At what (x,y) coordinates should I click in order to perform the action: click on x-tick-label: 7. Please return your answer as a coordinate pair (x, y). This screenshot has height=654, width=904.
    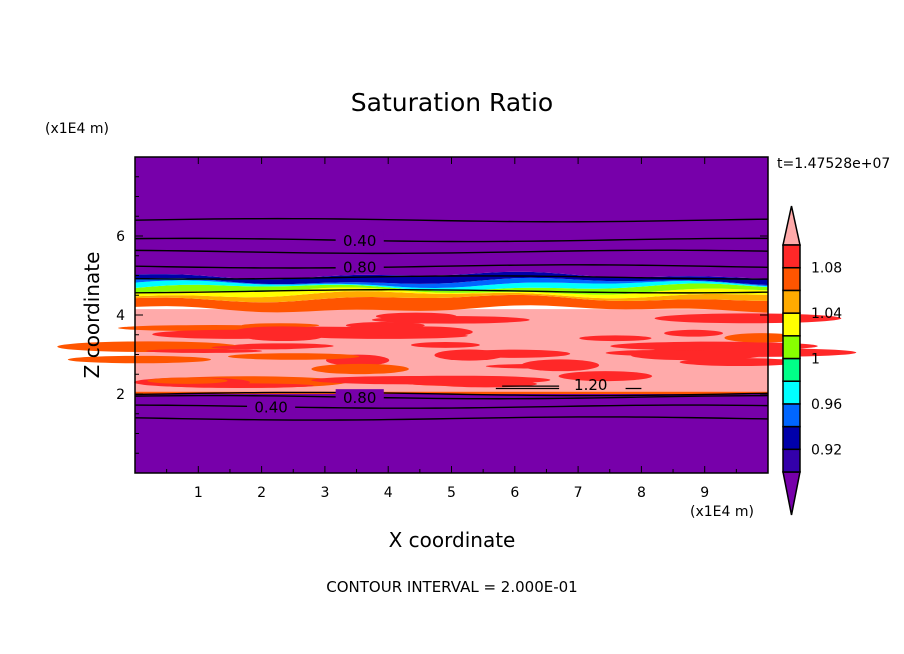
    Looking at the image, I should click on (578, 493).